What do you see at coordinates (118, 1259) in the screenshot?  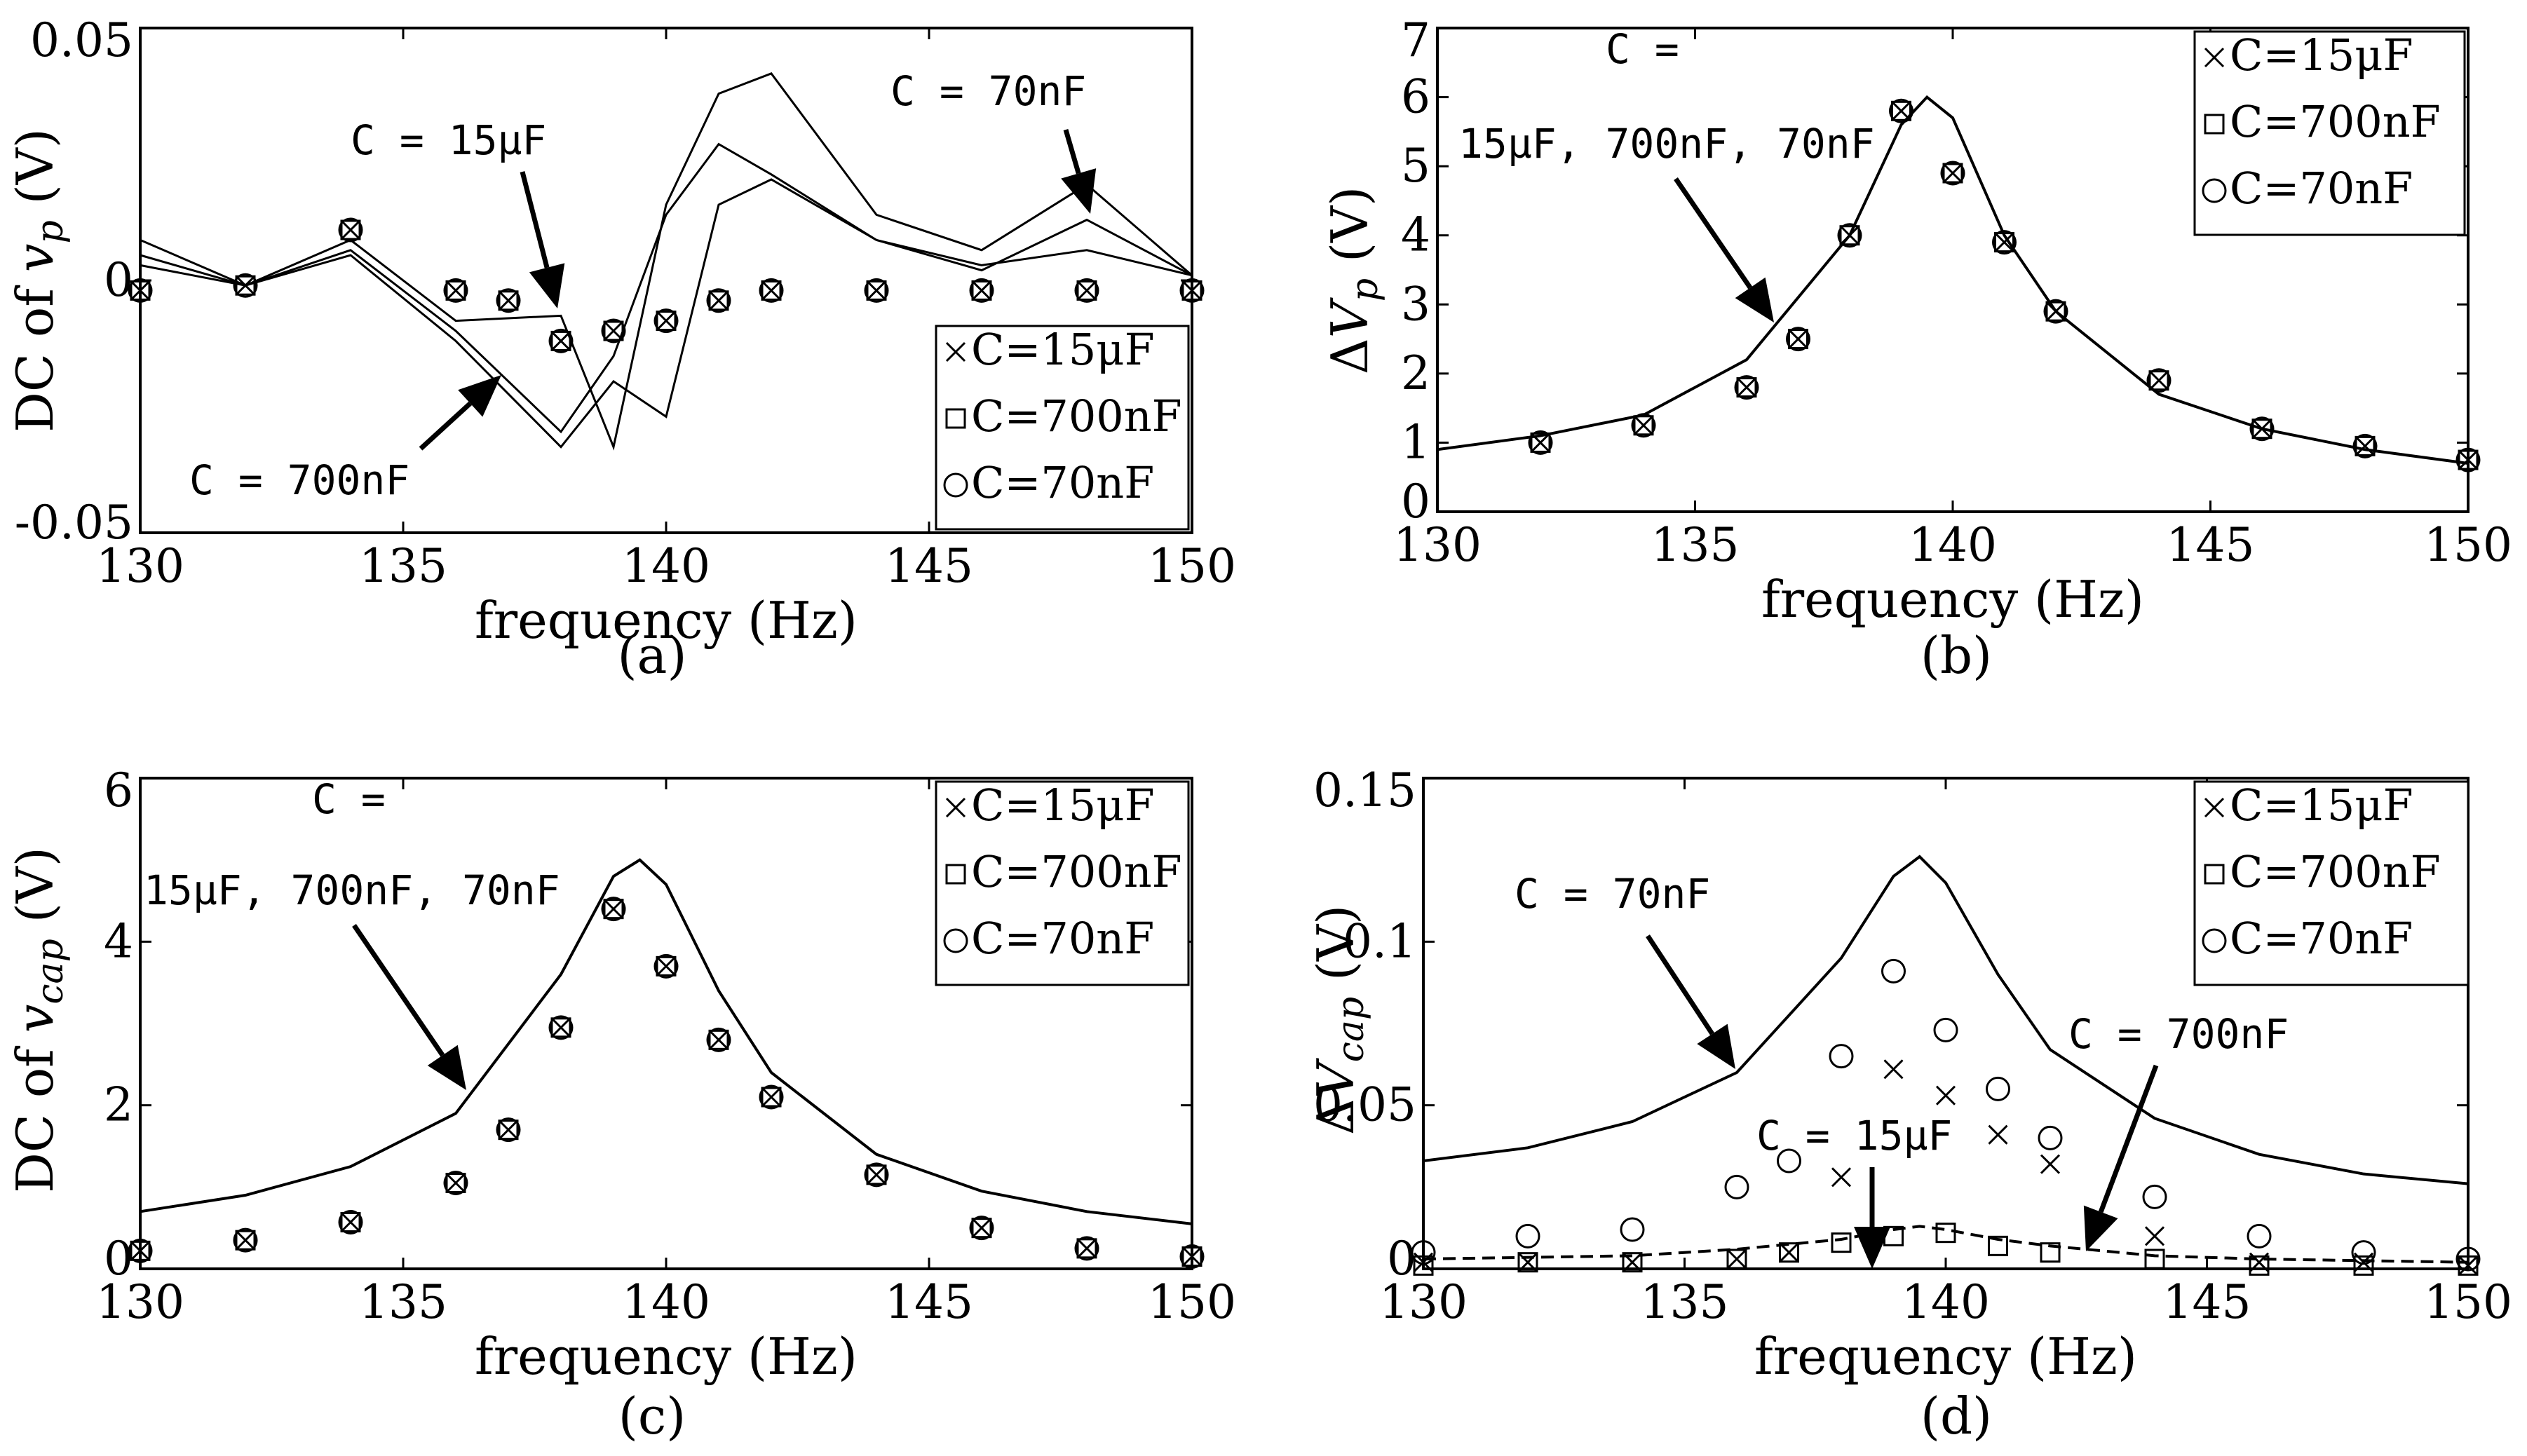 I see `y-tick-label-3-1: 0` at bounding box center [118, 1259].